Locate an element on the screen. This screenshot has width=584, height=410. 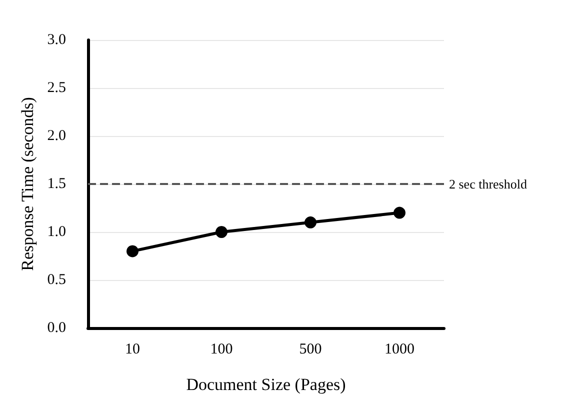
x-tick-label: 10 is located at coordinates (132, 350).